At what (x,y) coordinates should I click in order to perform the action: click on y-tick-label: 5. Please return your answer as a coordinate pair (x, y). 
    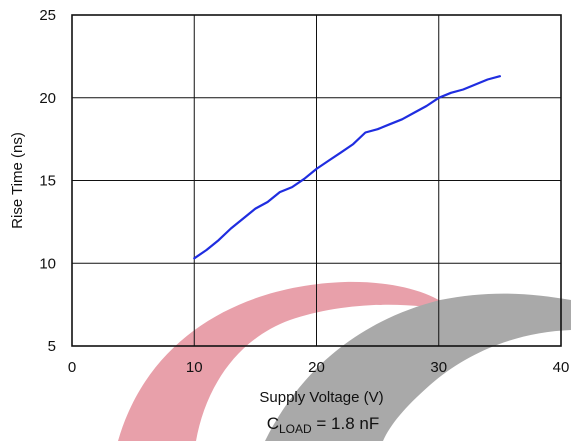
    Looking at the image, I should click on (52, 346).